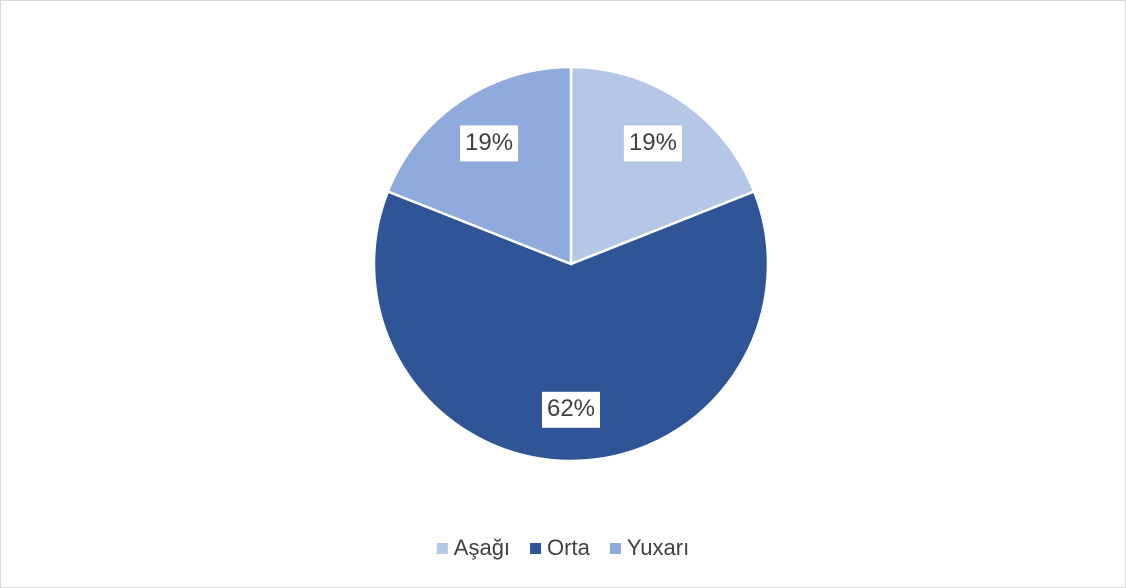 Image resolution: width=1126 pixels, height=588 pixels. Describe the element at coordinates (569, 547) in the screenshot. I see `legend-label: Orta` at that location.